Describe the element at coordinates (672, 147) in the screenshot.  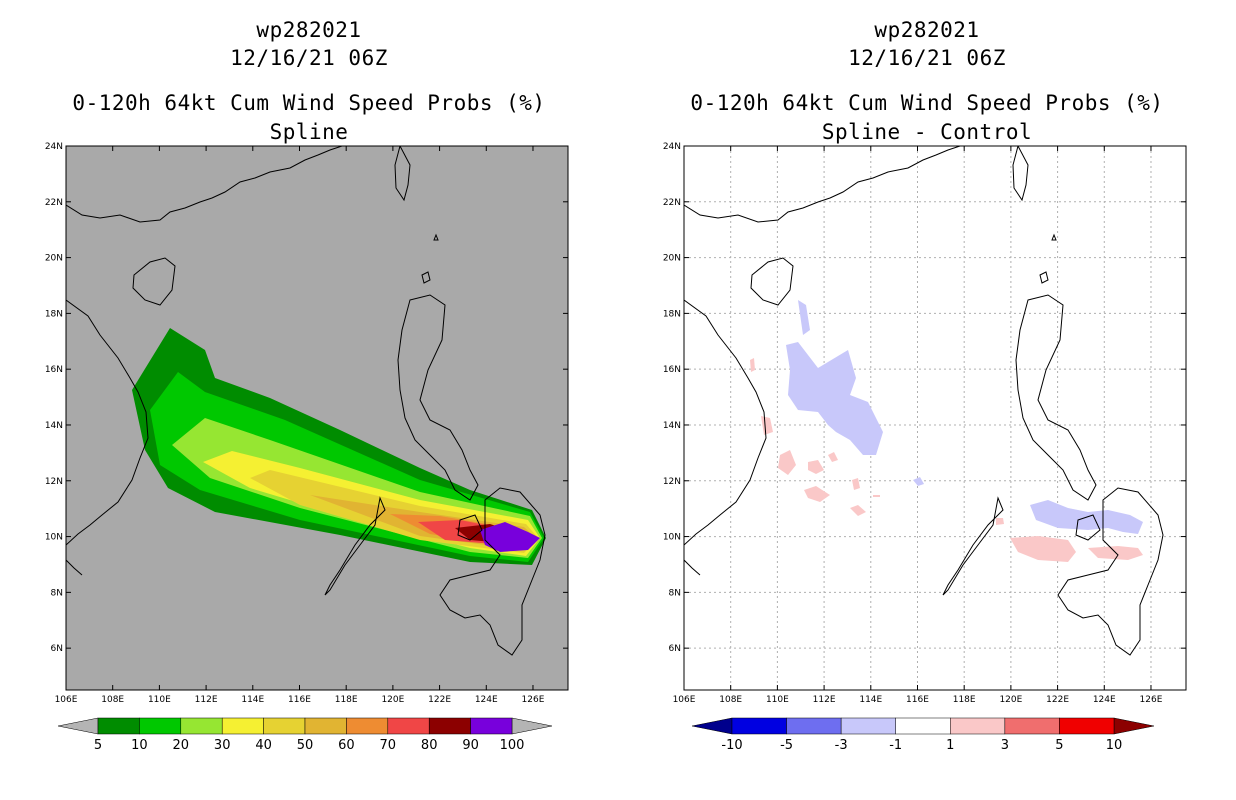
I see `lat-tick-label: 24N` at that location.